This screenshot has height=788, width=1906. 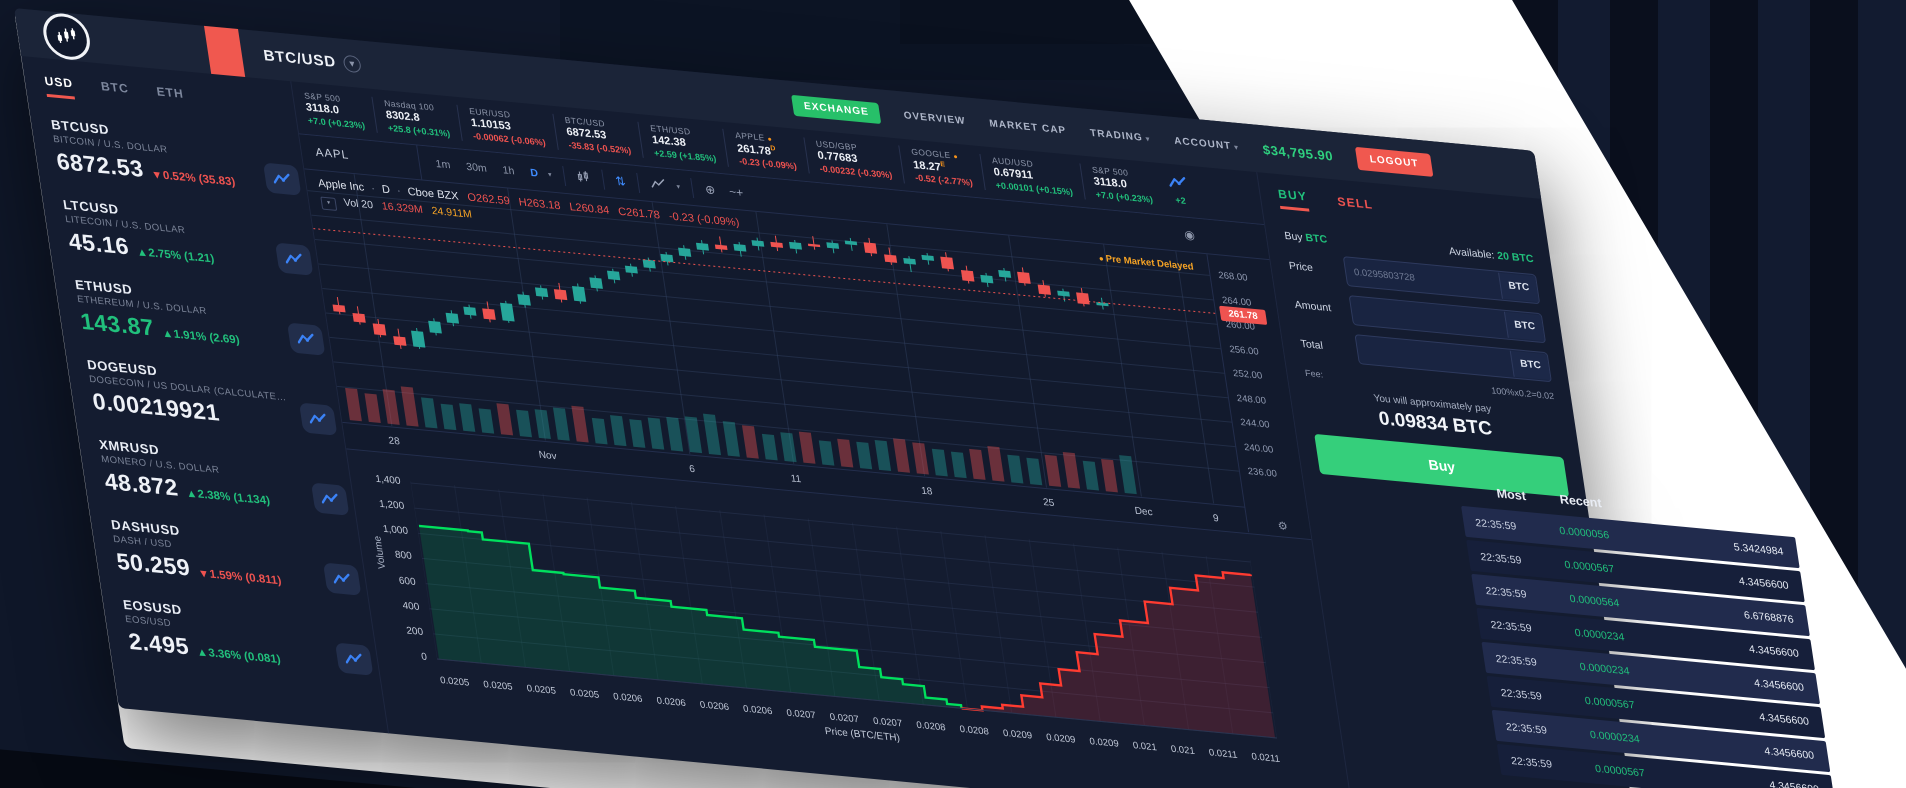 I want to click on depth-x-label: 0.0206, so click(x=671, y=702).